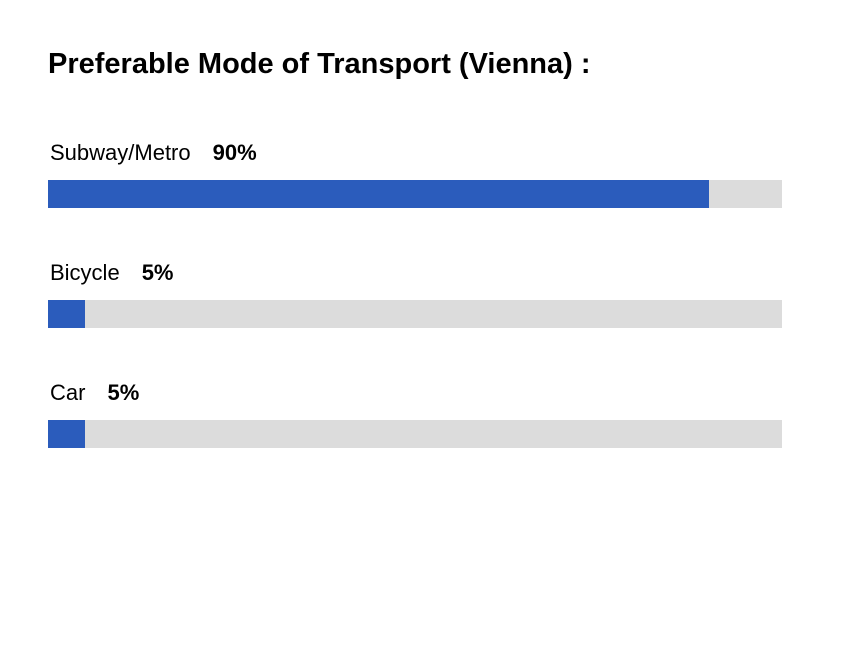  Describe the element at coordinates (415, 414) in the screenshot. I see `bar-row-car: Car 5%` at that location.